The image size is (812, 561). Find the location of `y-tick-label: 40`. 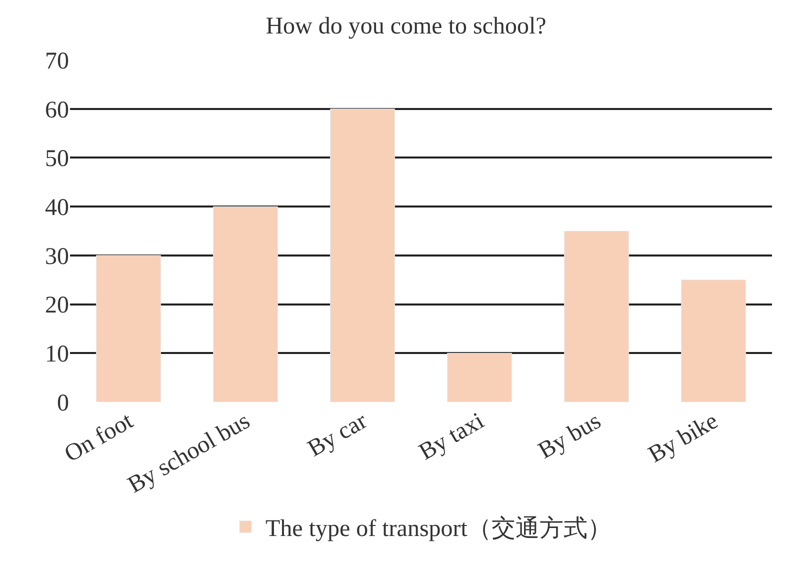

y-tick-label: 40 is located at coordinates (57, 207).